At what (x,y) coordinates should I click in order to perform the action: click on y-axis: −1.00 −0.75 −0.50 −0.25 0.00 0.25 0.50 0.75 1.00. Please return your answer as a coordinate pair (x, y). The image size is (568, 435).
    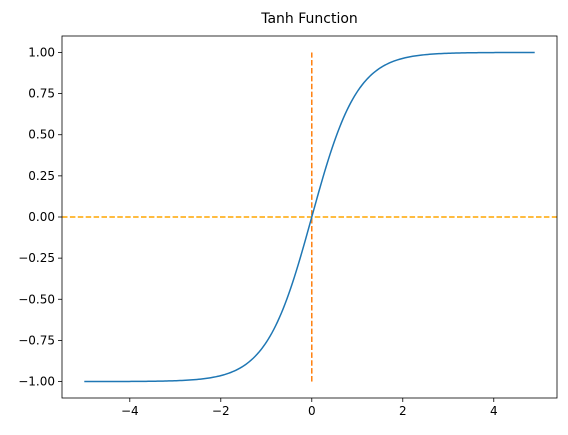
    Looking at the image, I should click on (40, 217).